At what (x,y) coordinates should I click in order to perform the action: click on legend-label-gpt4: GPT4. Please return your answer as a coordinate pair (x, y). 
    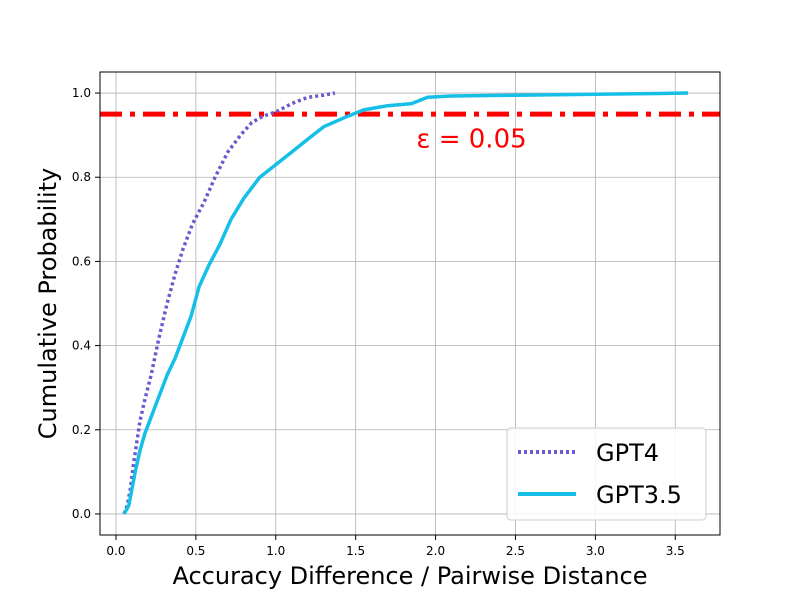
    Looking at the image, I should click on (627, 453).